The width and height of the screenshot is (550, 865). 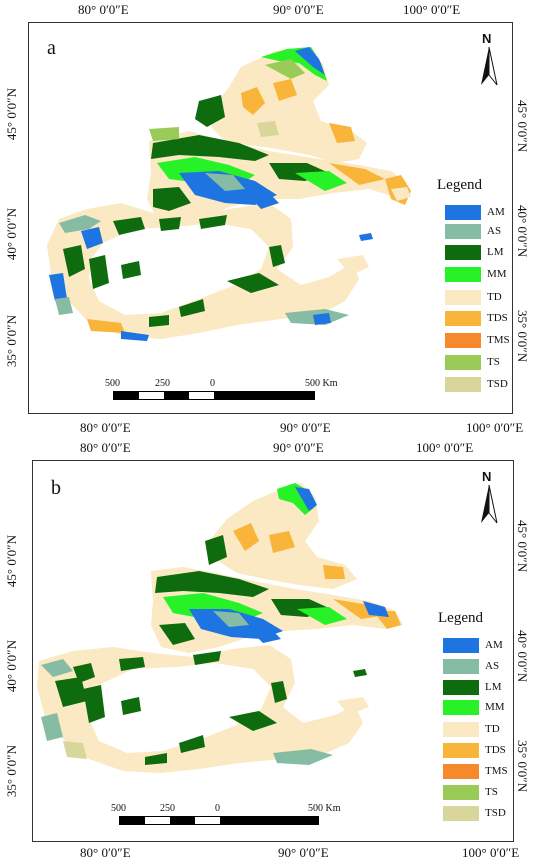 What do you see at coordinates (11, 341) in the screenshot?
I see `lat-label-35-left-a: 35° 0′0″N` at bounding box center [11, 341].